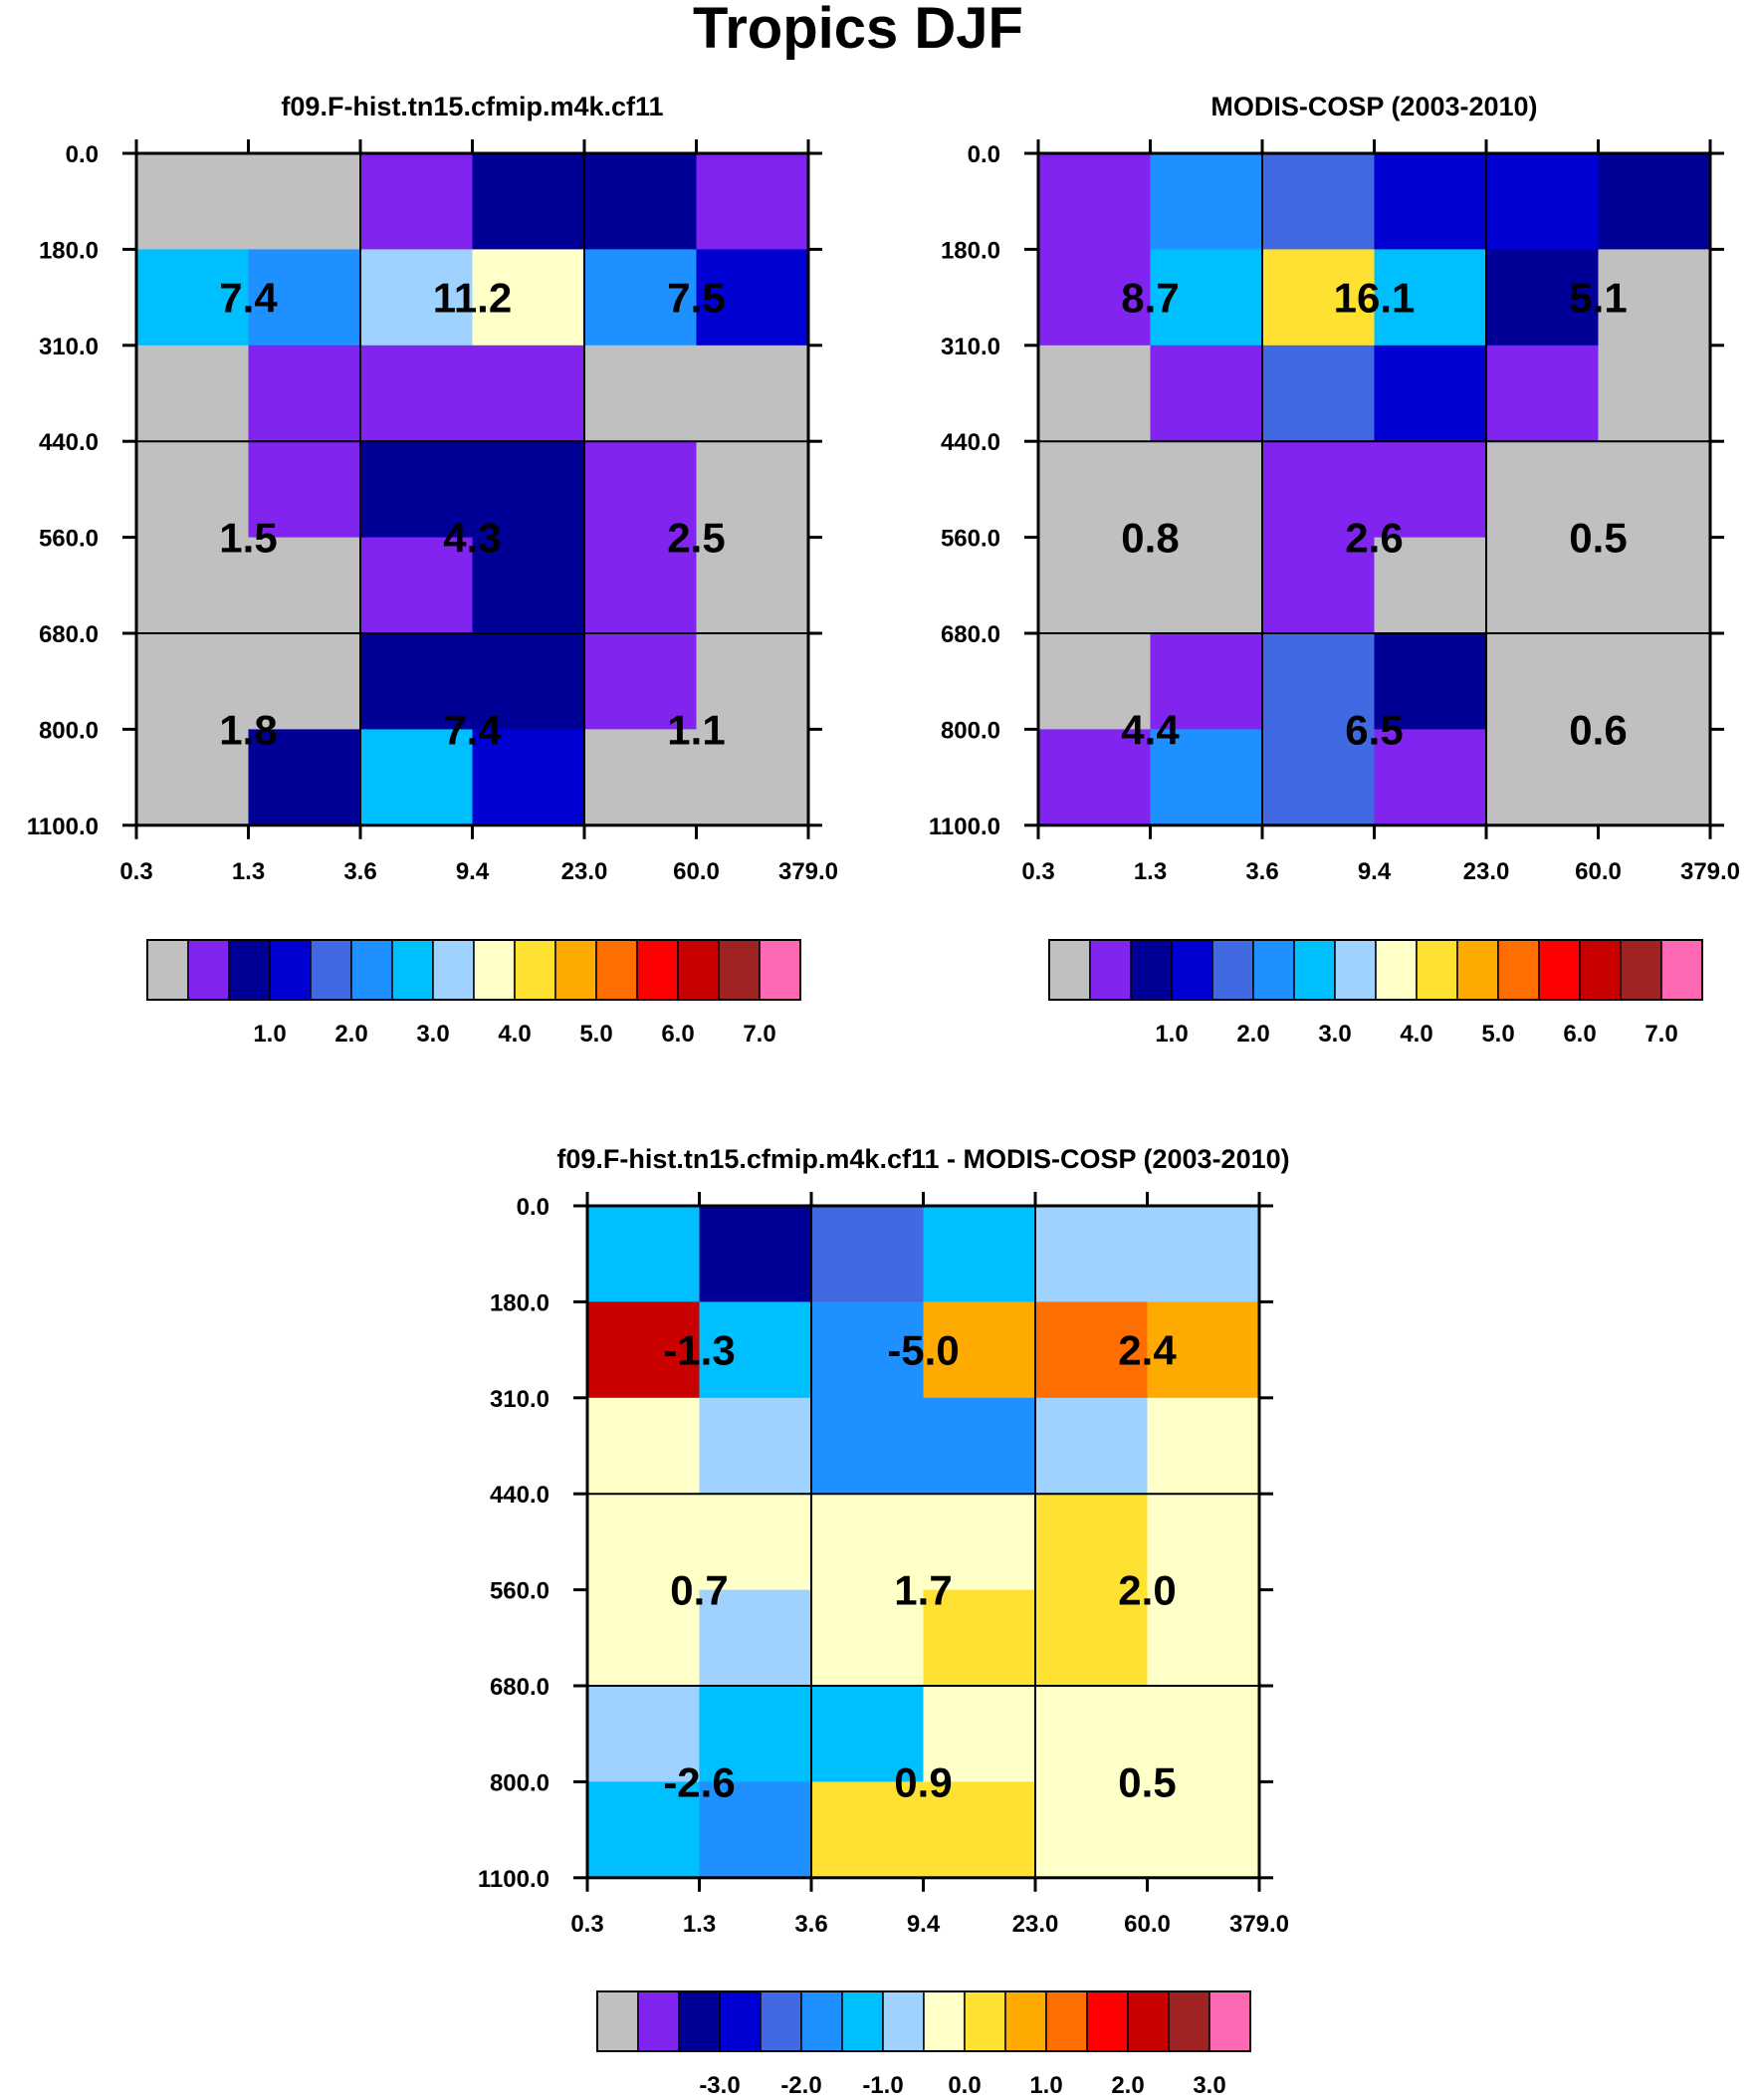 The image size is (1755, 2100). Describe the element at coordinates (1374, 729) in the screenshot. I see `group-total-label: 6.5` at that location.